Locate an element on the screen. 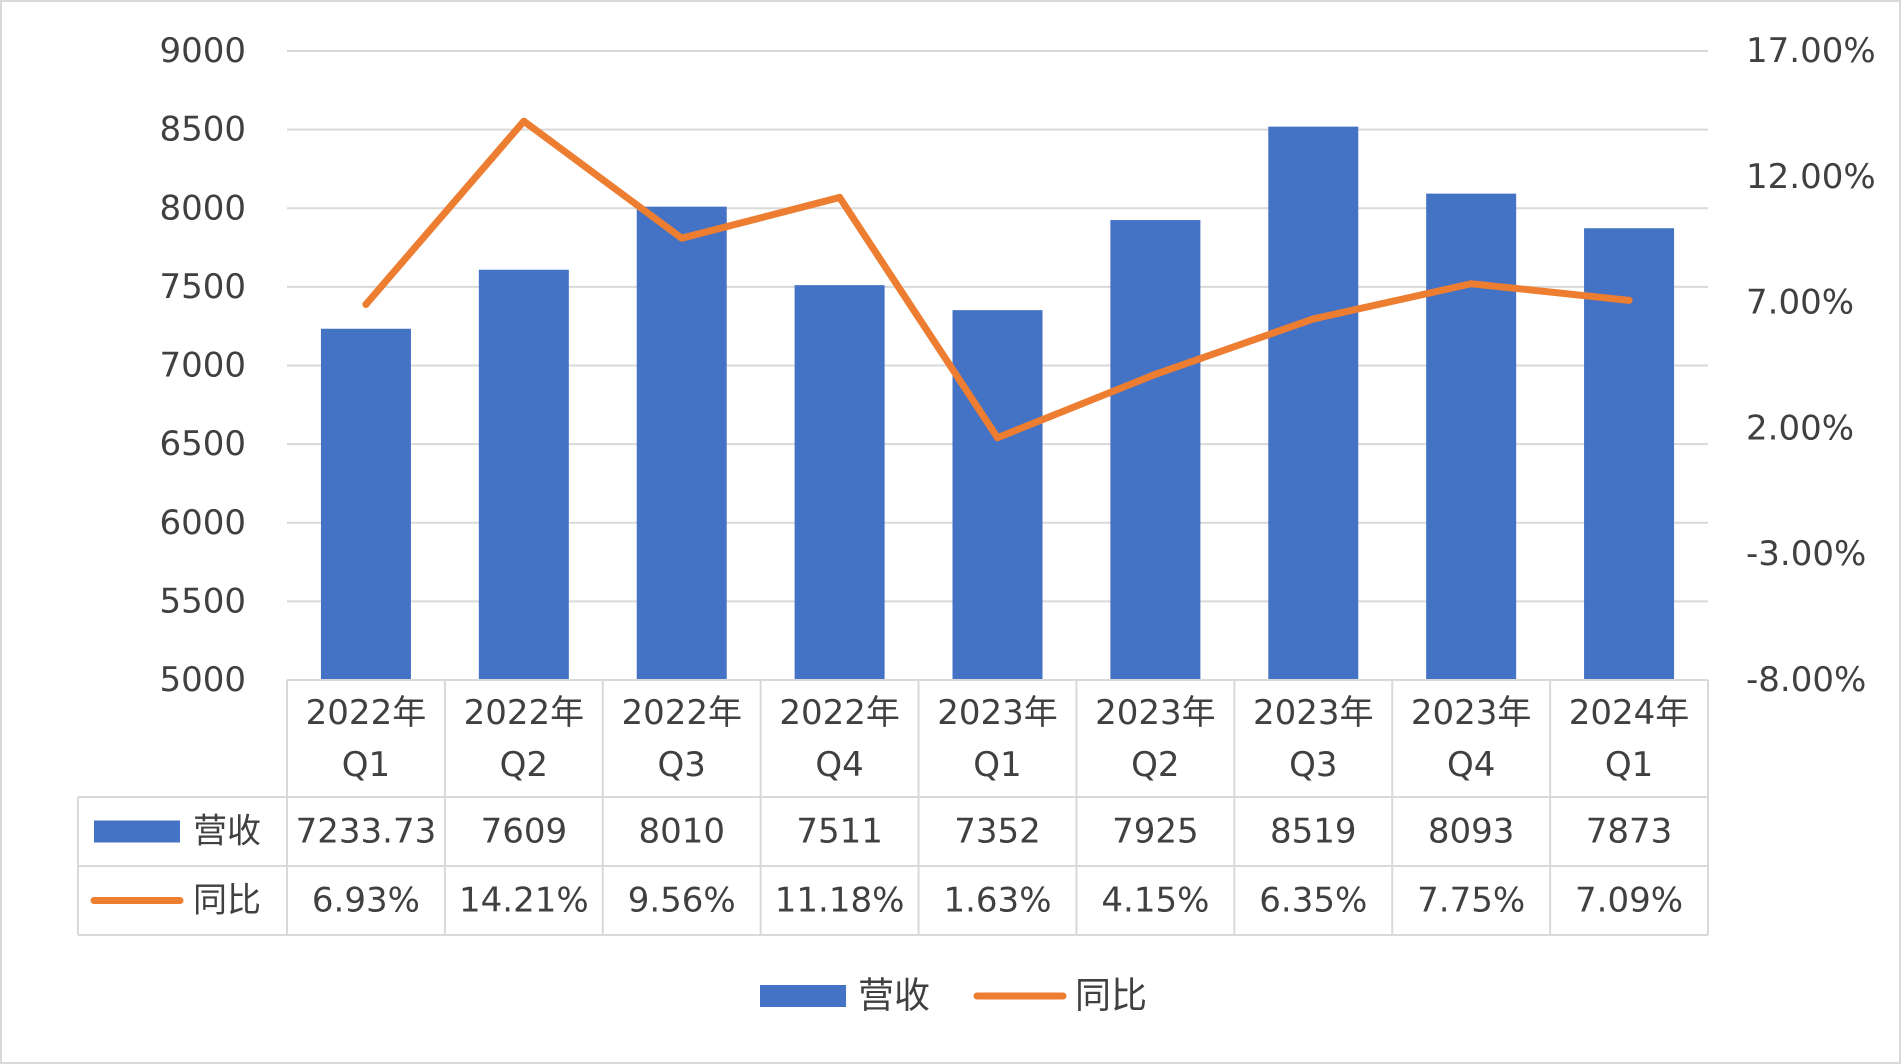 This screenshot has width=1901, height=1064. yoy-value: 6.93% is located at coordinates (366, 901).